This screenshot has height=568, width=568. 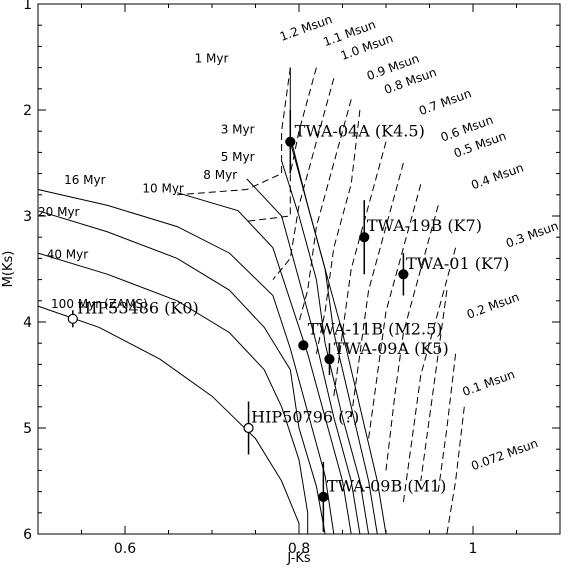 I want to click on star-label: TWA-09B (M1), so click(x=387, y=486).